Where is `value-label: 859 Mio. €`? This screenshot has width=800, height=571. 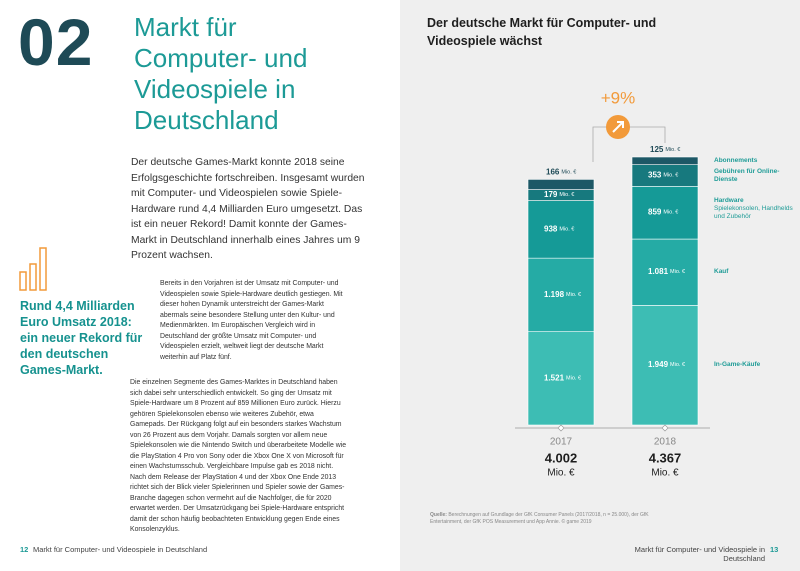
value-label: 859 Mio. € is located at coordinates (663, 212).